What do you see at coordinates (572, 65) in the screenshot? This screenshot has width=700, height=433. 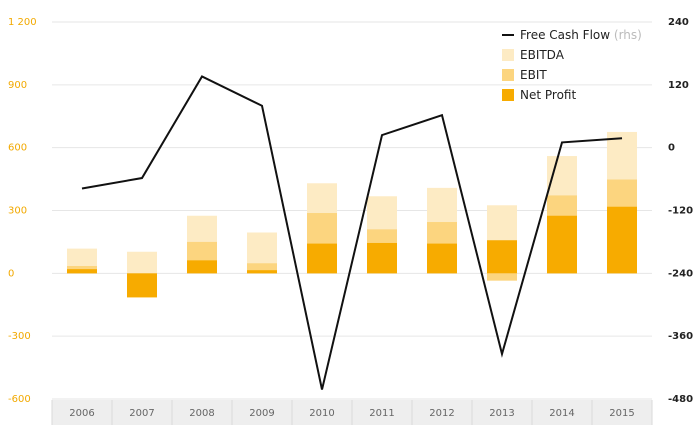 I see `legend: Free Cash Flow (rhs) EBITDA EBIT Net Profit` at bounding box center [572, 65].